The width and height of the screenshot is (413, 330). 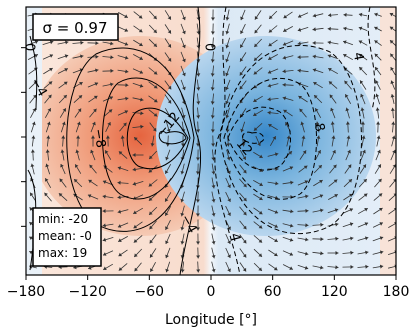 I want to click on stat-max: max: 19, so click(x=62, y=253).